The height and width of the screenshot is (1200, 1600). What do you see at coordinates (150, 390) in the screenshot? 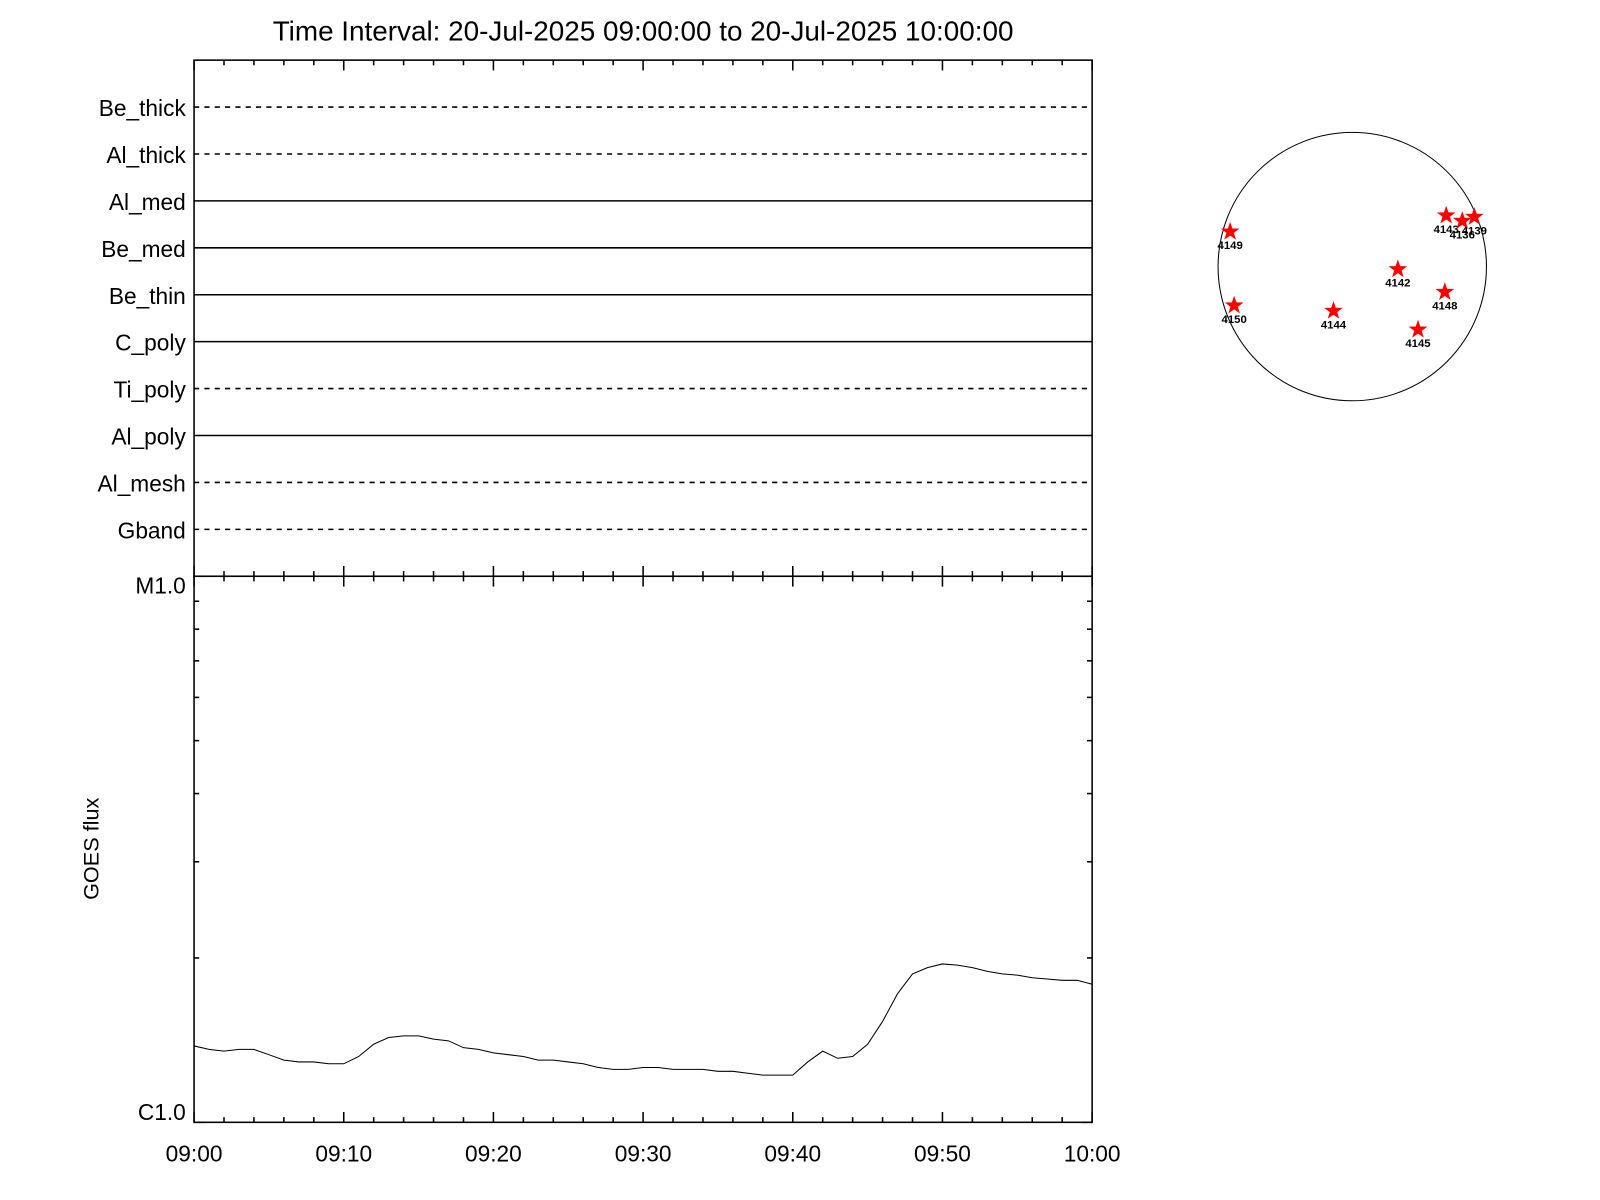
I see `row-label: Ti_poly` at bounding box center [150, 390].